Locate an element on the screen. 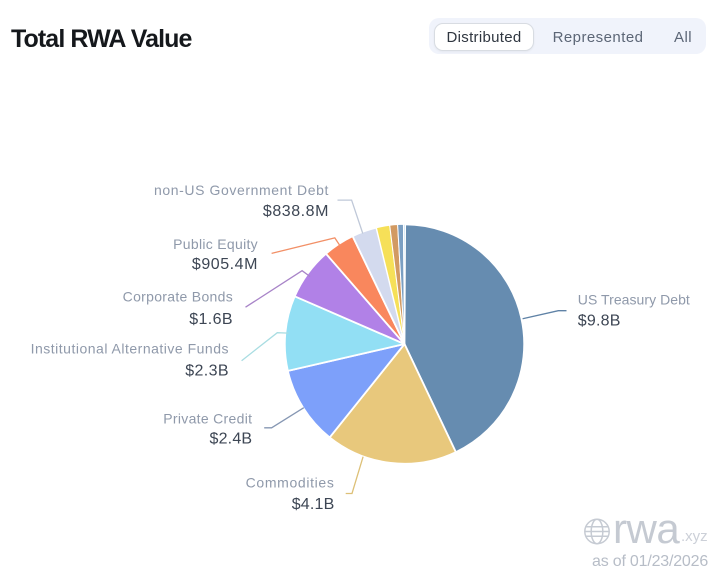  svg-text: $2.3B is located at coordinates (207, 371).